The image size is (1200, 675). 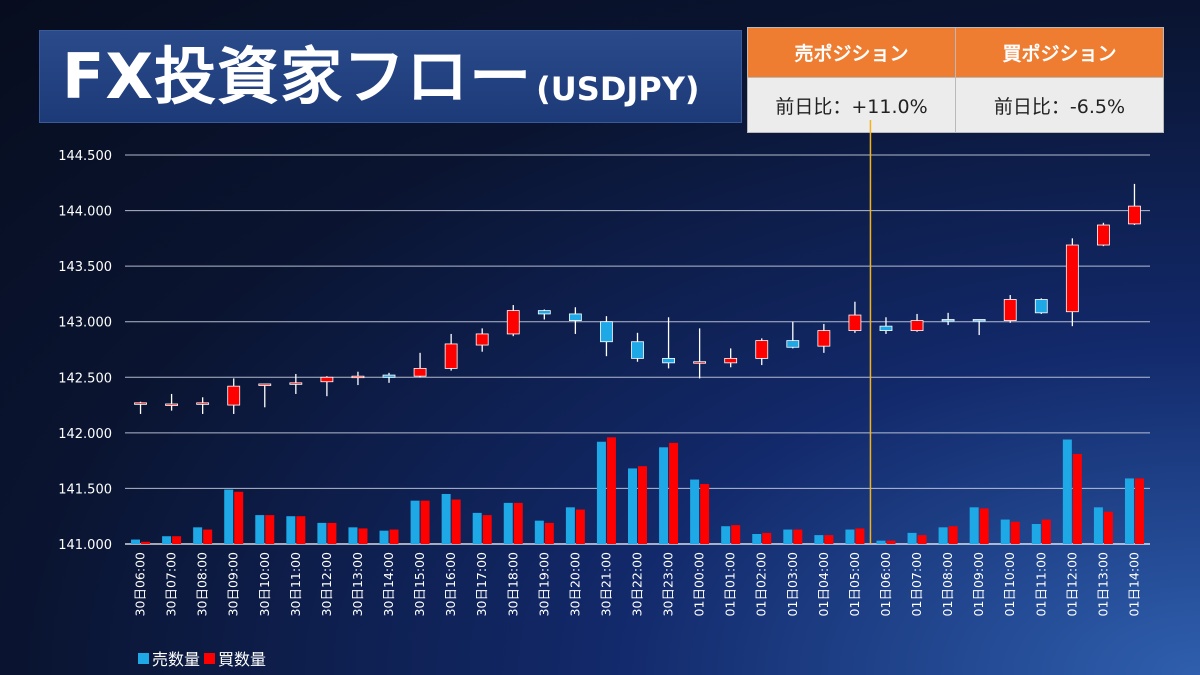 I want to click on x-tick-label: 30日18:00, so click(x=512, y=584).